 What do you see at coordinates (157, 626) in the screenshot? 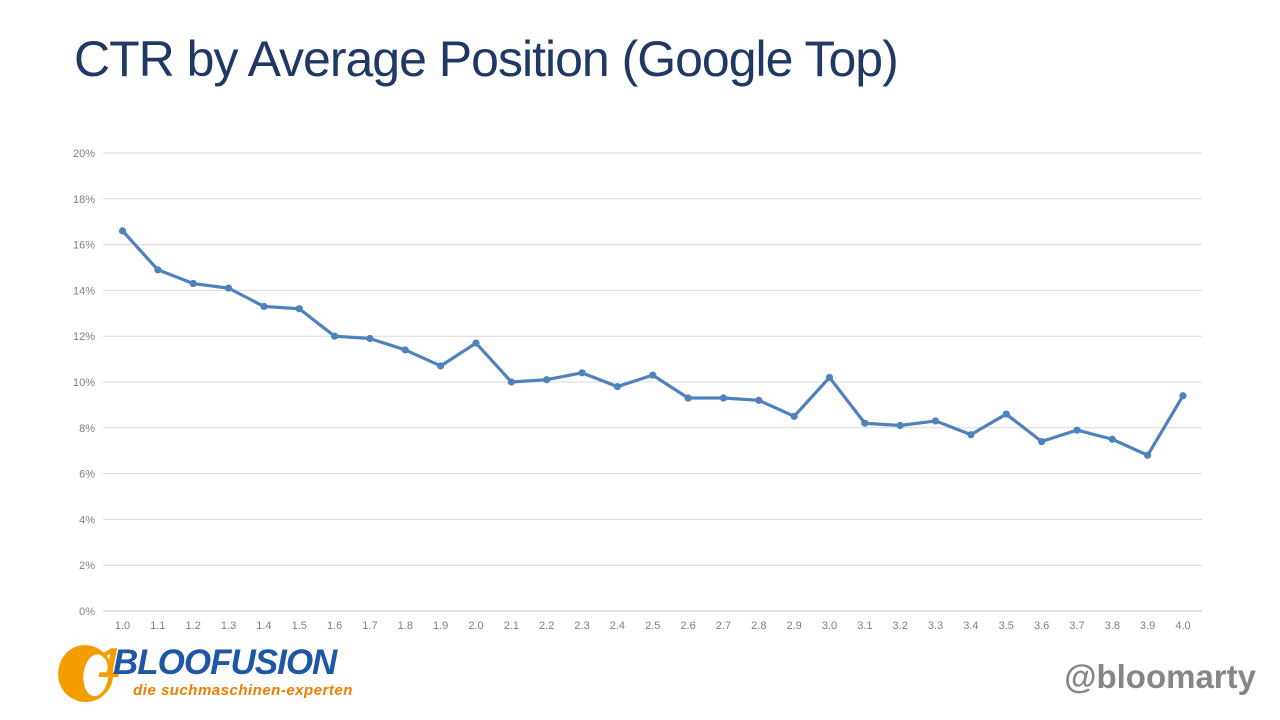
I see `x-axis-tick-label: 1.1` at bounding box center [157, 626].